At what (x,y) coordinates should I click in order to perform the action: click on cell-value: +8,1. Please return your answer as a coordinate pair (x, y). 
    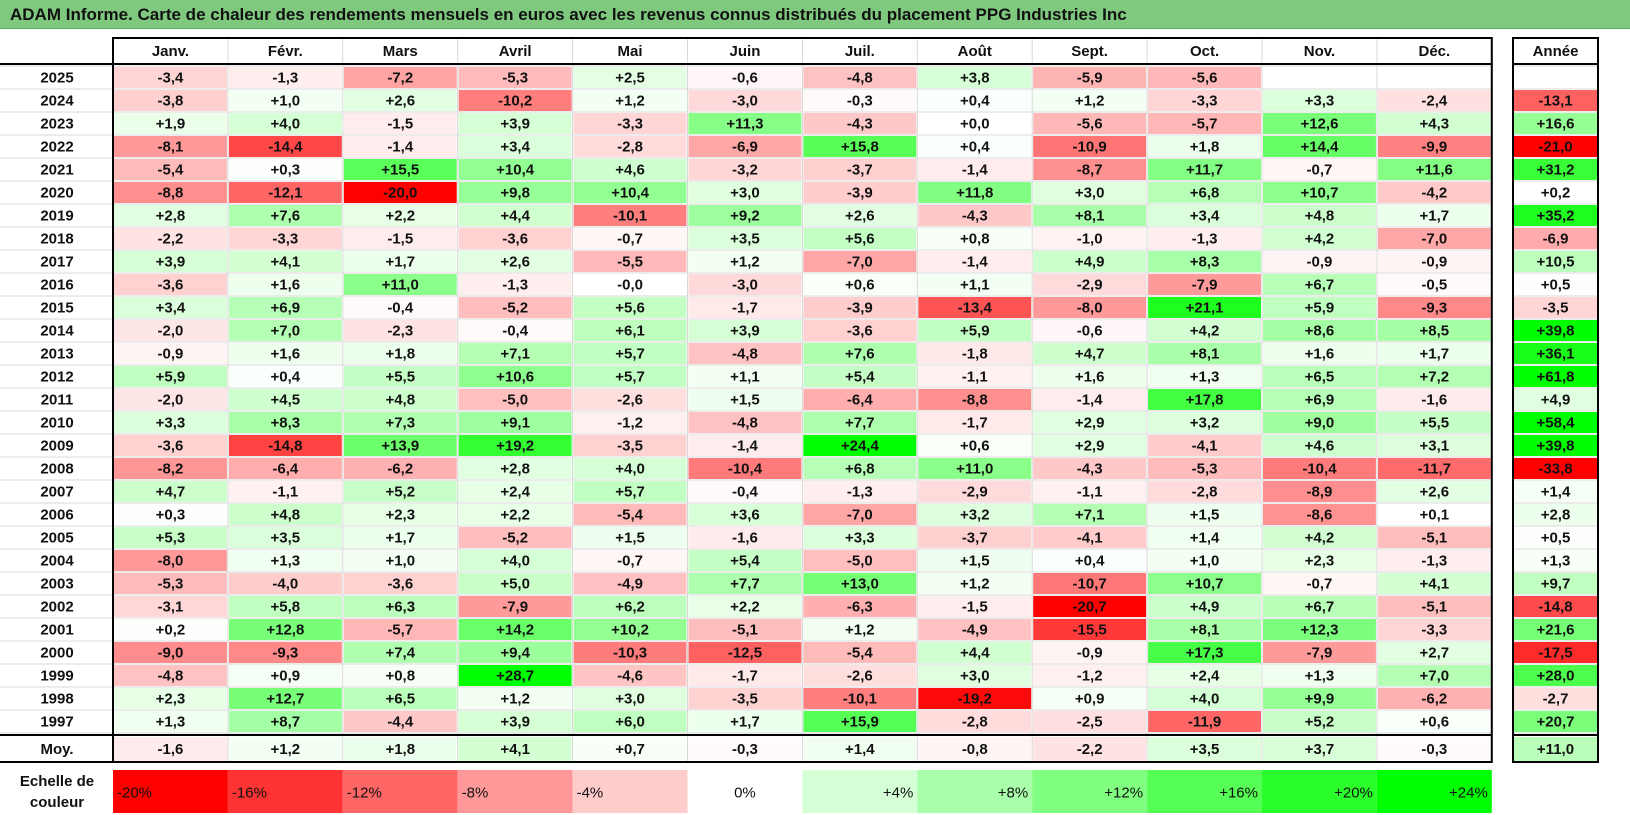
    Looking at the image, I should click on (1090, 215).